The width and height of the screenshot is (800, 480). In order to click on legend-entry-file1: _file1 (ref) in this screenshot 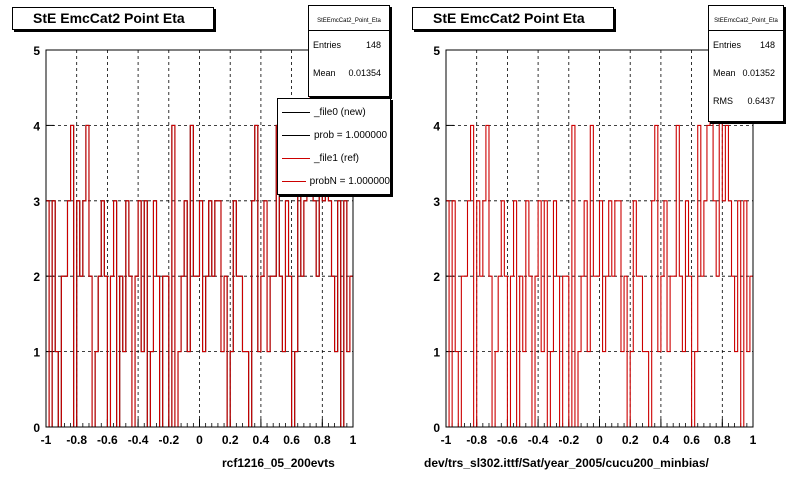, I will do `click(334, 158)`.